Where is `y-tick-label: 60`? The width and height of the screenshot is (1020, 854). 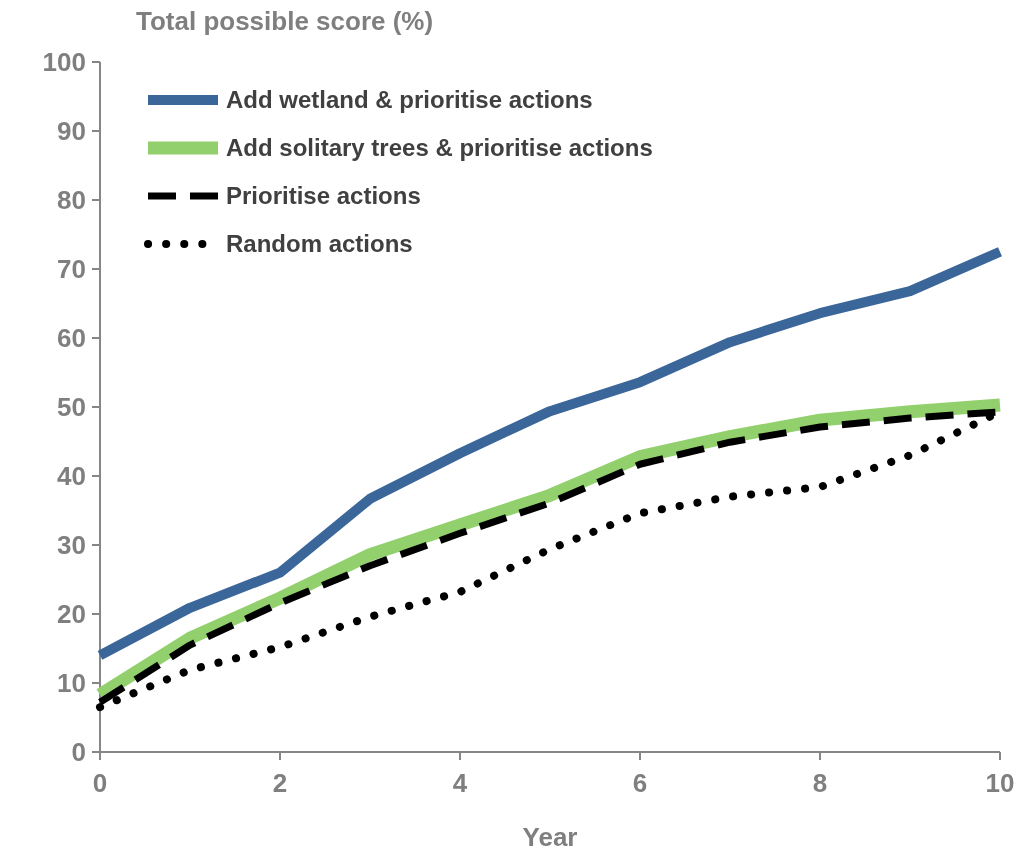
y-tick-label: 60 is located at coordinates (71, 338).